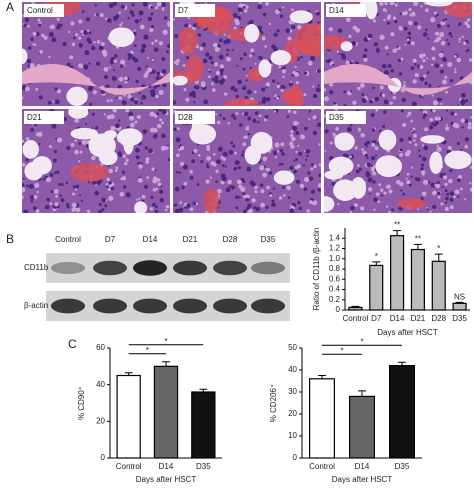 The image size is (474, 500). Describe the element at coordinates (183, 10) in the screenshot. I see `histology-label: D7` at that location.